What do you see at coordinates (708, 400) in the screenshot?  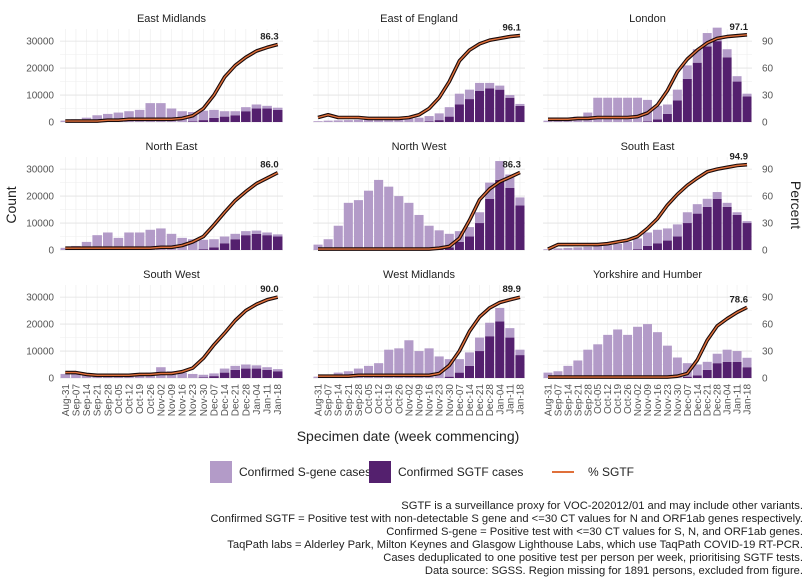 I see `x-tick-label: Dec-21` at bounding box center [708, 400].